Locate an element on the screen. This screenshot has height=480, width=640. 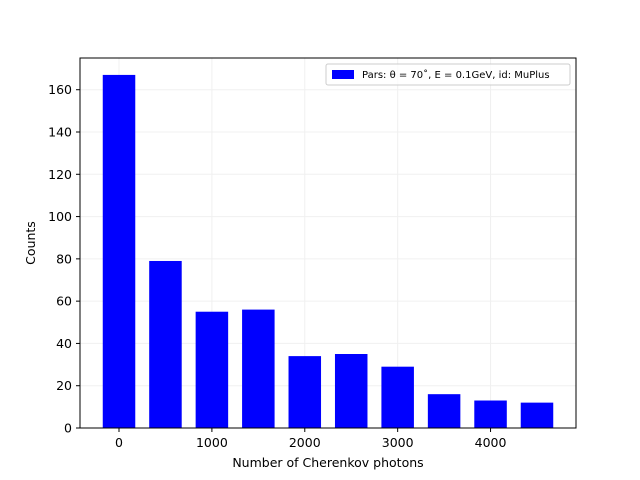
x-tick-label: 0 is located at coordinates (119, 442).